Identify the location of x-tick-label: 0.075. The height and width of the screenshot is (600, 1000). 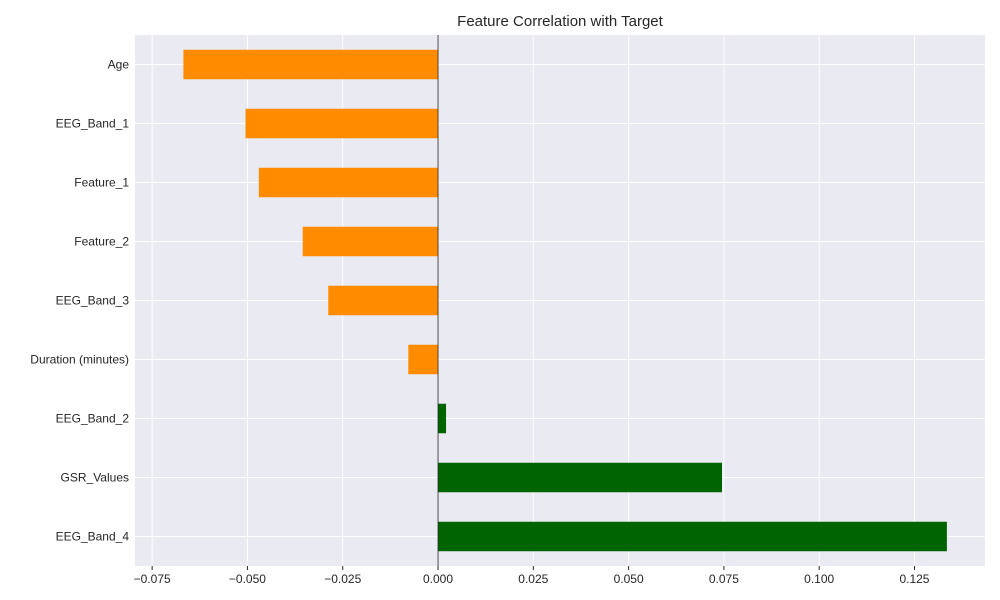
(724, 579).